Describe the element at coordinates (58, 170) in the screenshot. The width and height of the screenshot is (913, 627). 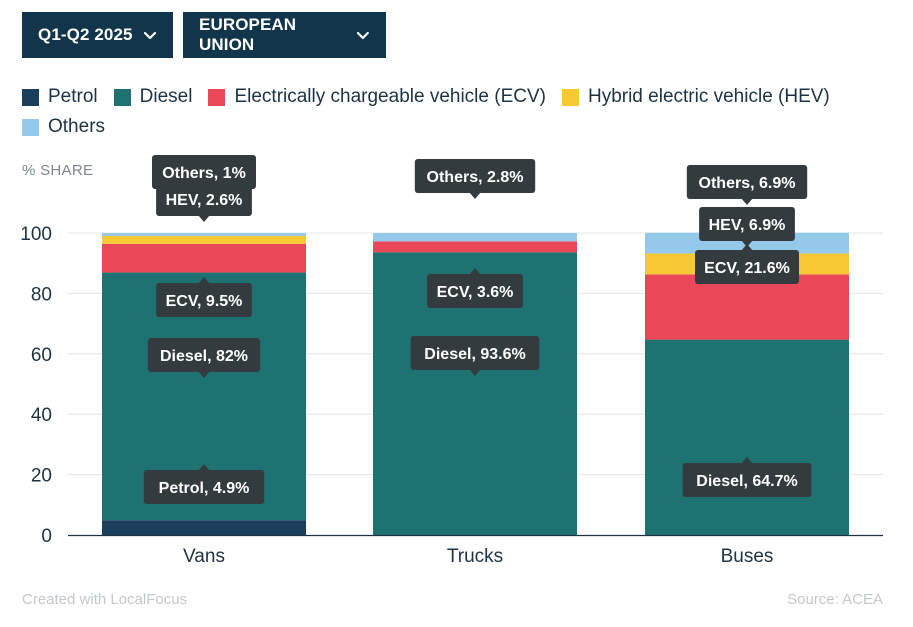
I see `y-axis-label: % SHARE` at that location.